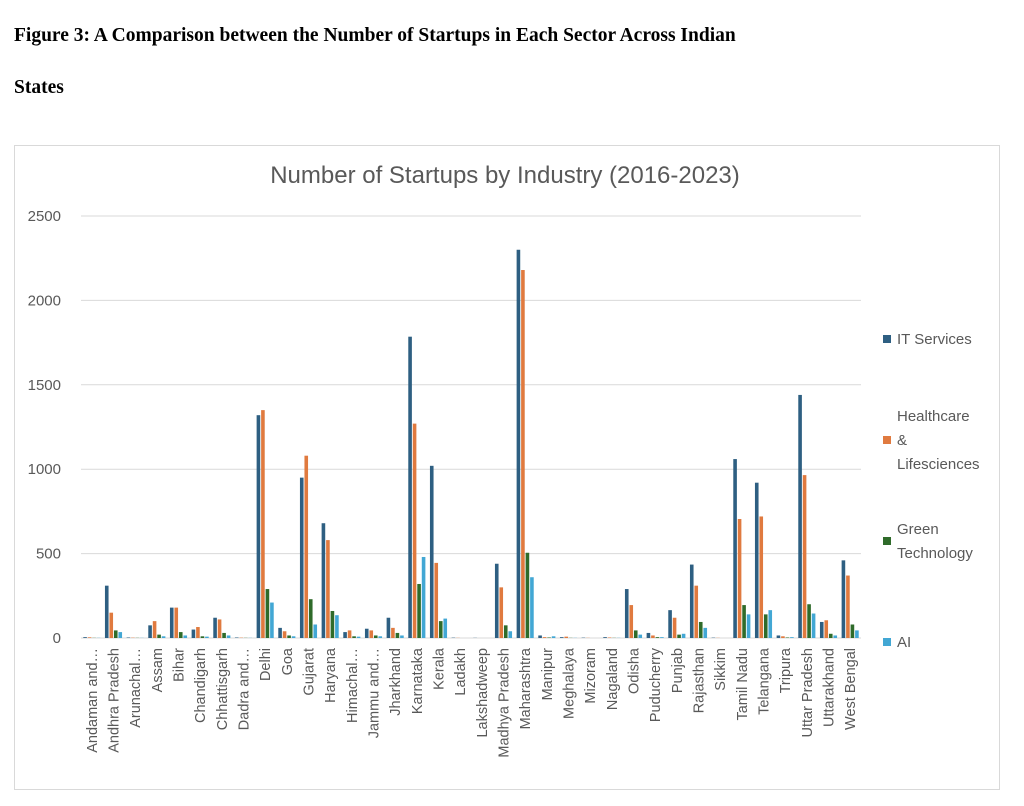 The width and height of the screenshot is (1024, 806). I want to click on x-tick-label: Odisha, so click(635, 670).